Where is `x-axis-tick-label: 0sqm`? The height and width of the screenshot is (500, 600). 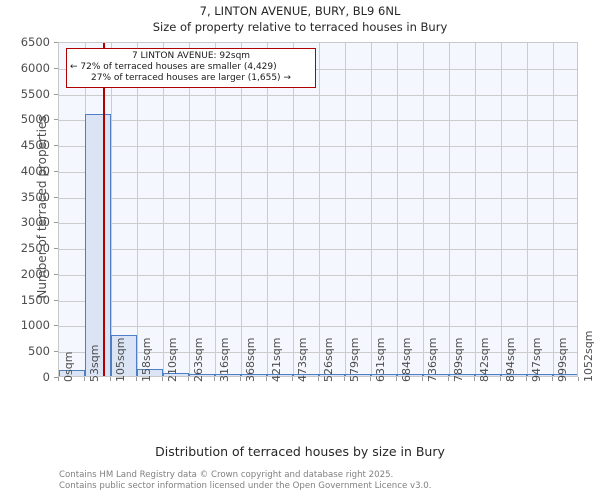 x-axis-tick-label: 0sqm is located at coordinates (68, 366).